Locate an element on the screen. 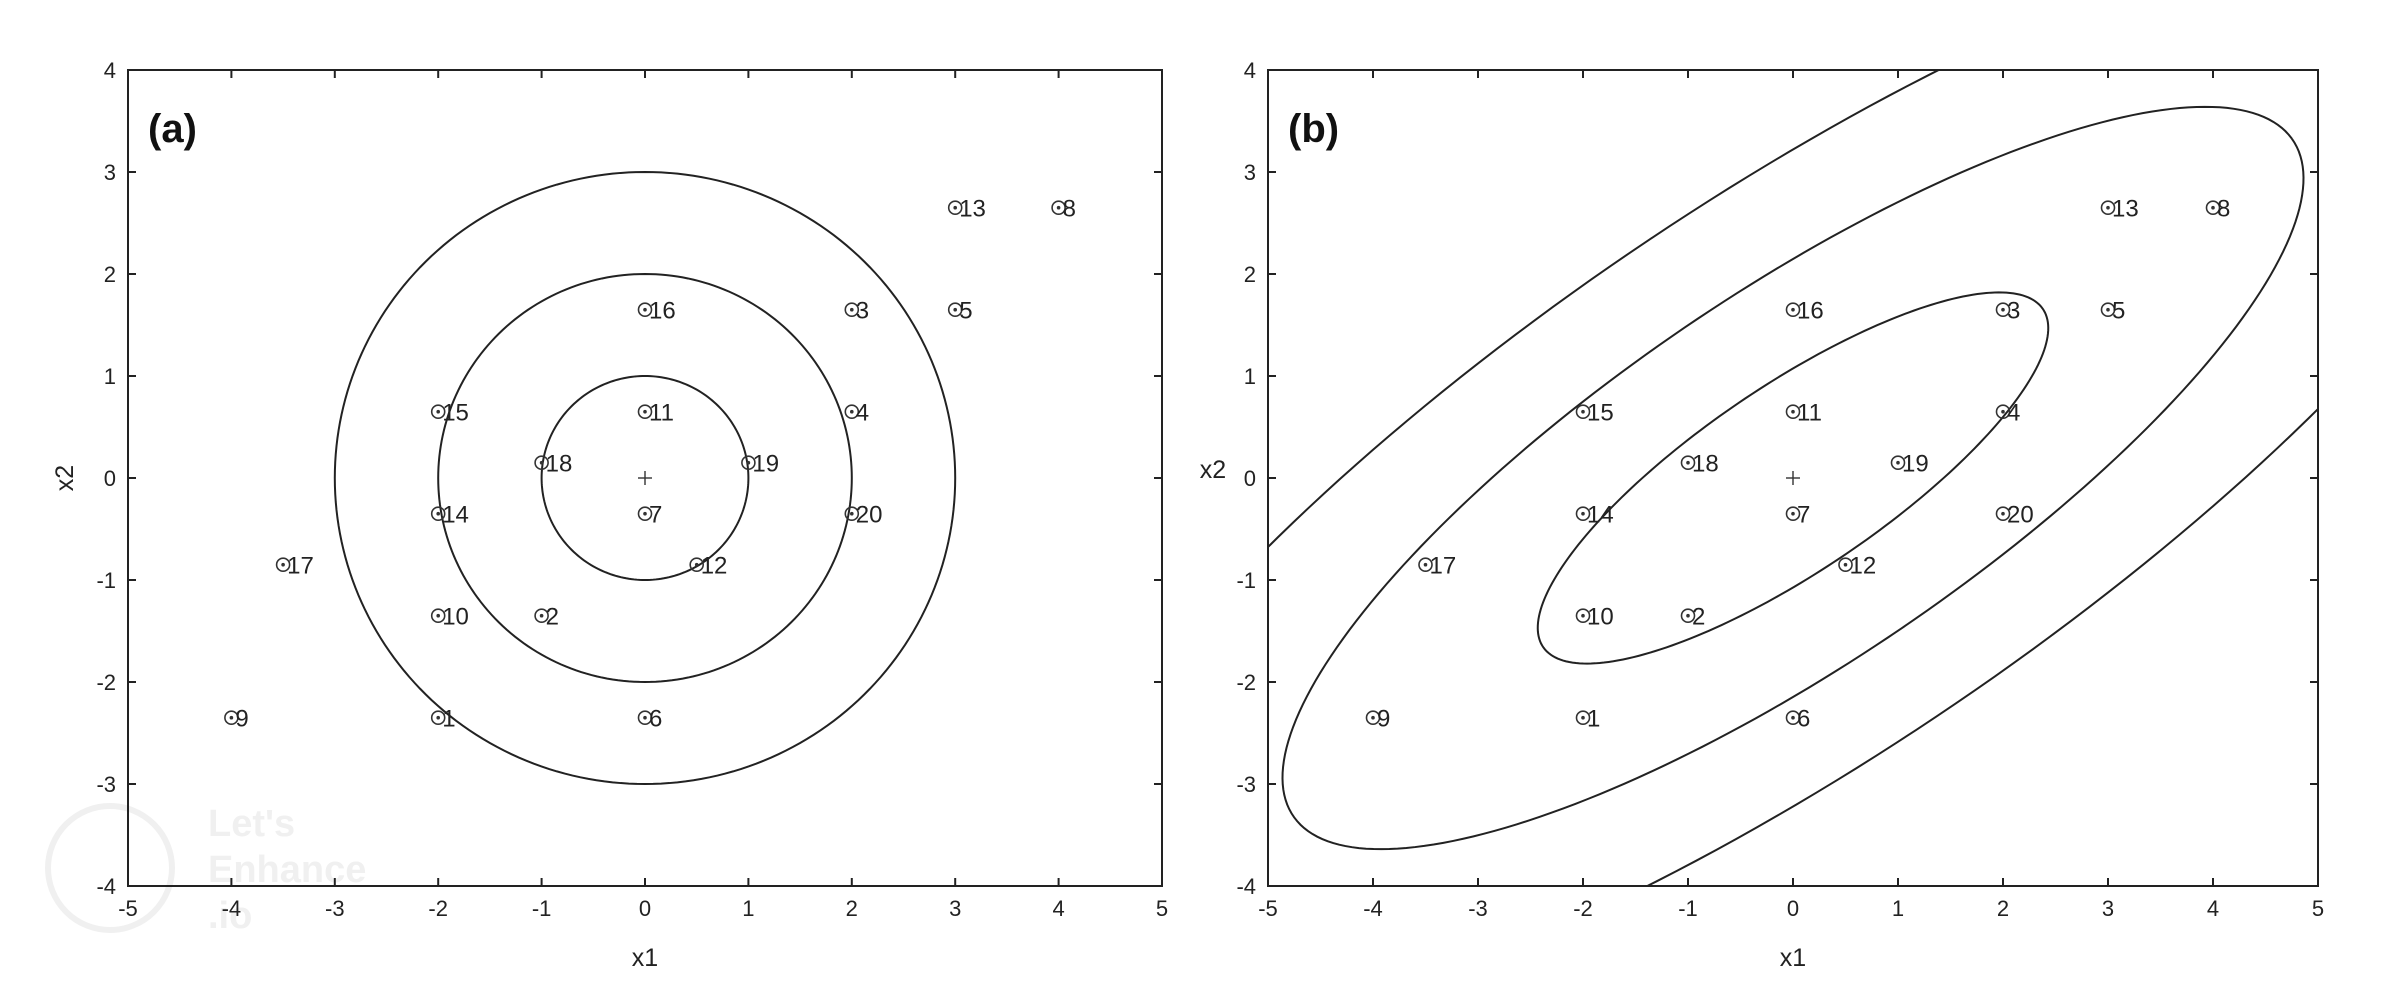 Image resolution: width=2390 pixels, height=984 pixels. point-label: 17 is located at coordinates (300, 566).